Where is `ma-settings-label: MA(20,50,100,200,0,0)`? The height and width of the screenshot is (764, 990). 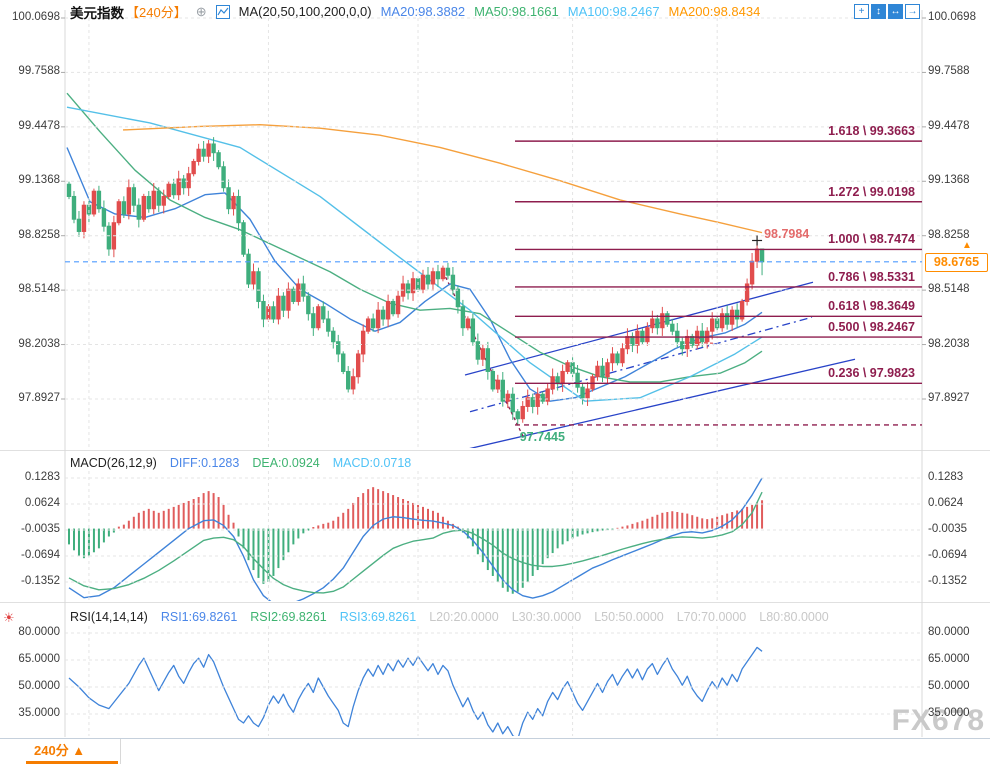
ma-settings-label: MA(20,50,100,200,0,0) is located at coordinates (305, 11).